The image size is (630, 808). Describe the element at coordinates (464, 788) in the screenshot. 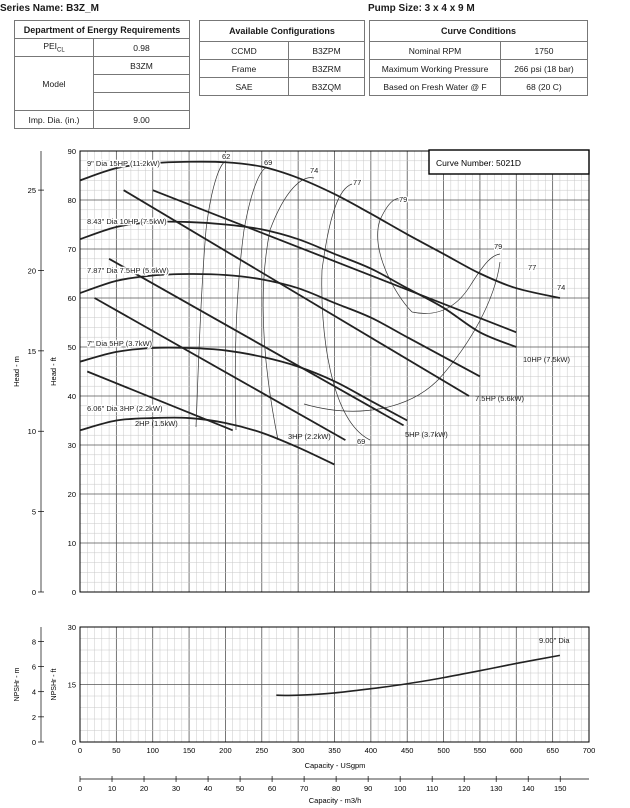

I see `x-metric-tick-label: 120` at that location.